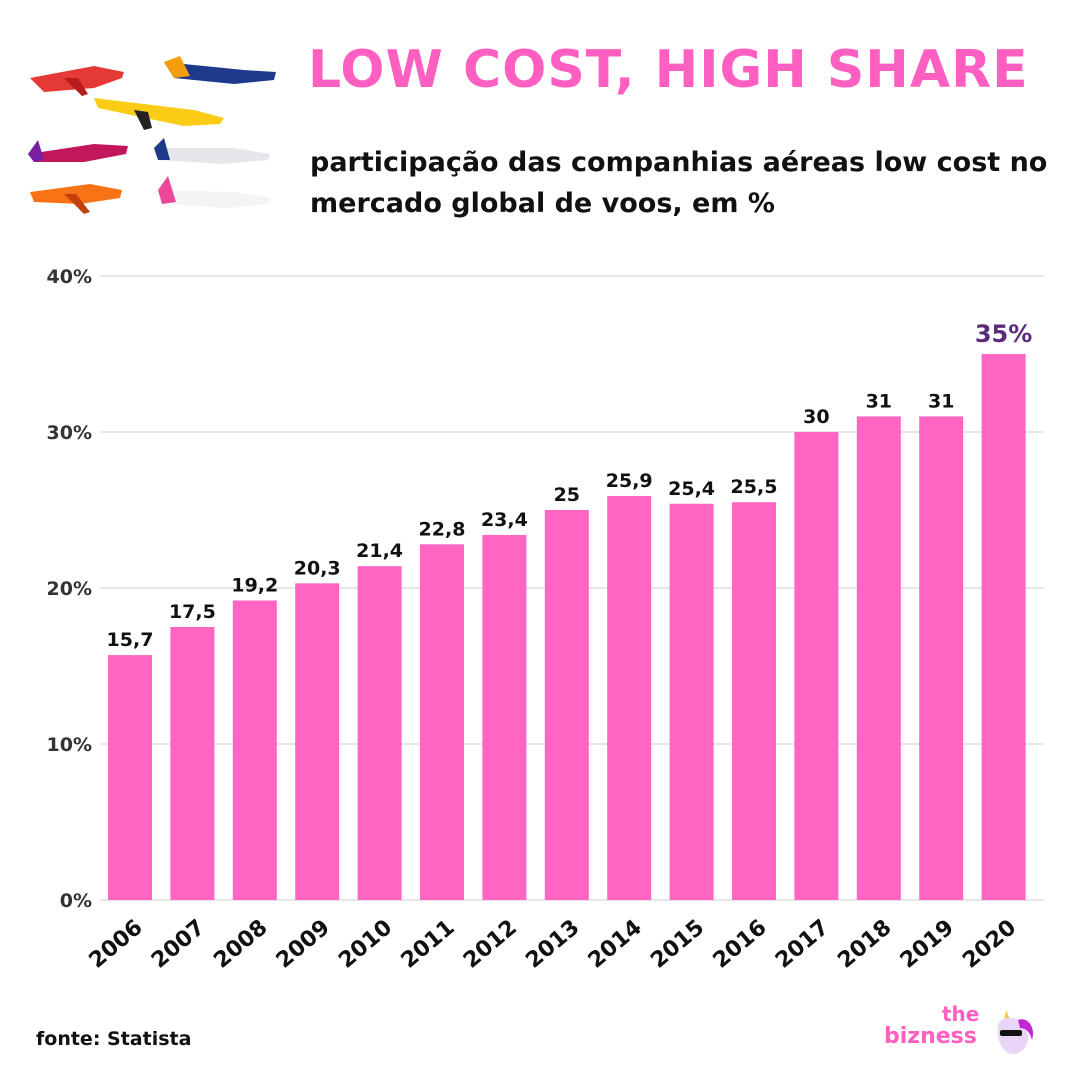 The width and height of the screenshot is (1080, 1080). I want to click on brand-logo: the bizness, so click(964, 1032).